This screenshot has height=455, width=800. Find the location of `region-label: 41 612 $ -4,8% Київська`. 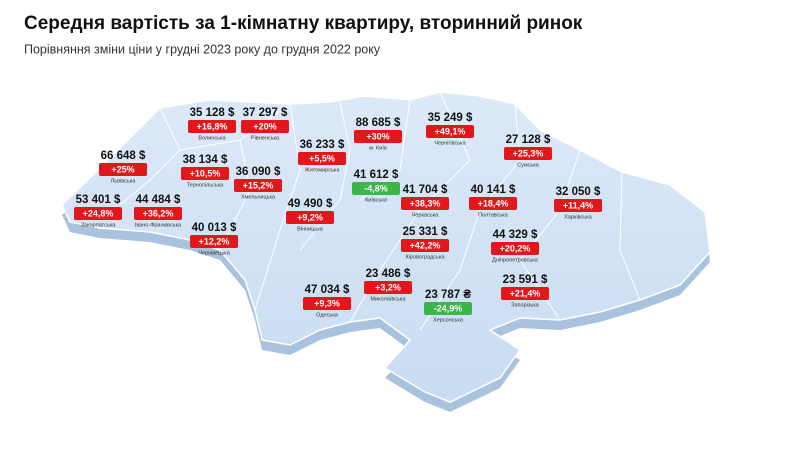

region-label: 41 612 $ -4,8% Київська is located at coordinates (376, 186).